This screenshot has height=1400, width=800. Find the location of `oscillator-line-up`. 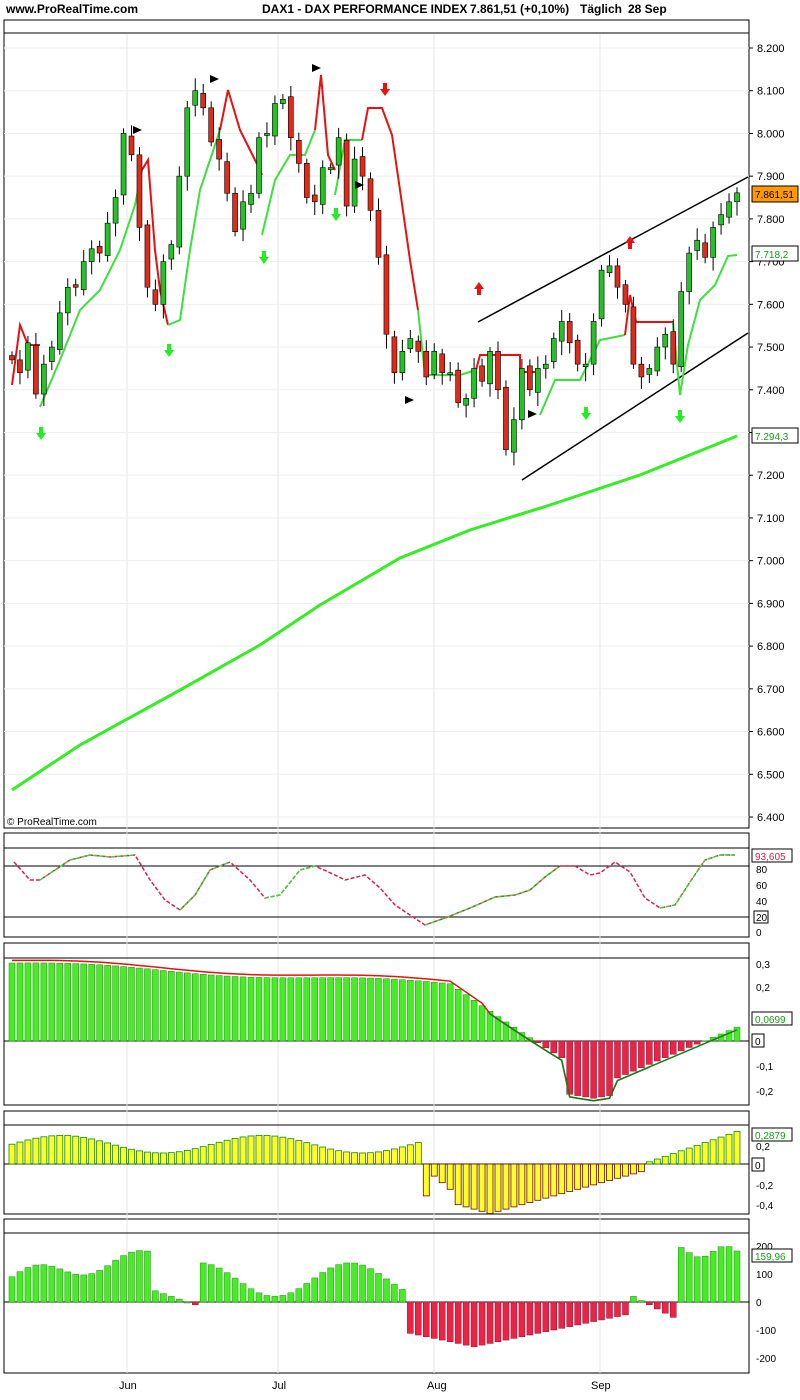

oscillator-line-up is located at coordinates (290, 882).